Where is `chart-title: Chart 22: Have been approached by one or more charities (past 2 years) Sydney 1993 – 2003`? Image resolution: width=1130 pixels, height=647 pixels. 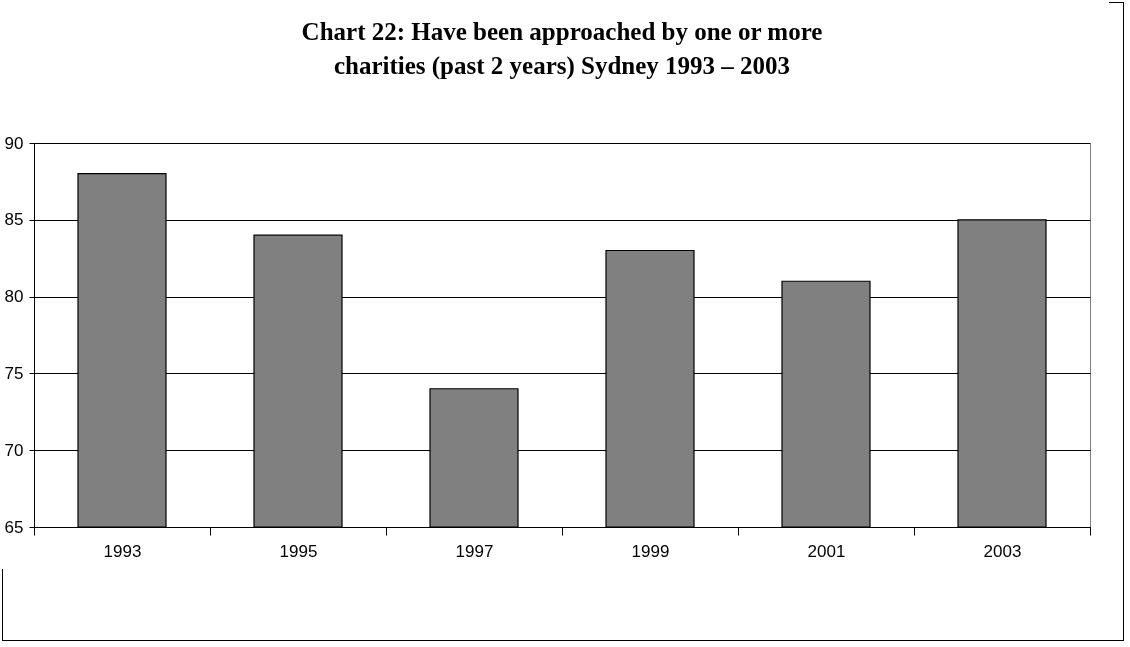 chart-title: Chart 22: Have been approached by one or more charities (past 2 years) Sydney 1993 – 2003 is located at coordinates (562, 49).